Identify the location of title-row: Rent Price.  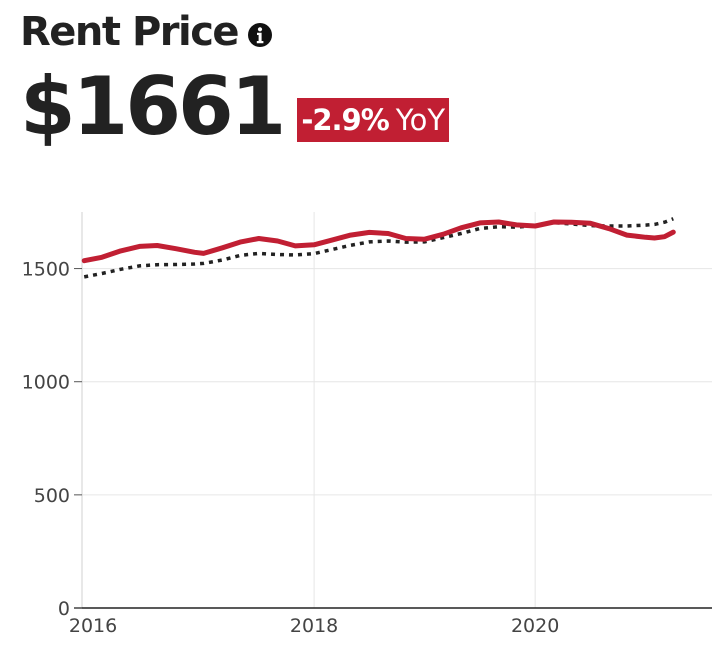
(146, 32).